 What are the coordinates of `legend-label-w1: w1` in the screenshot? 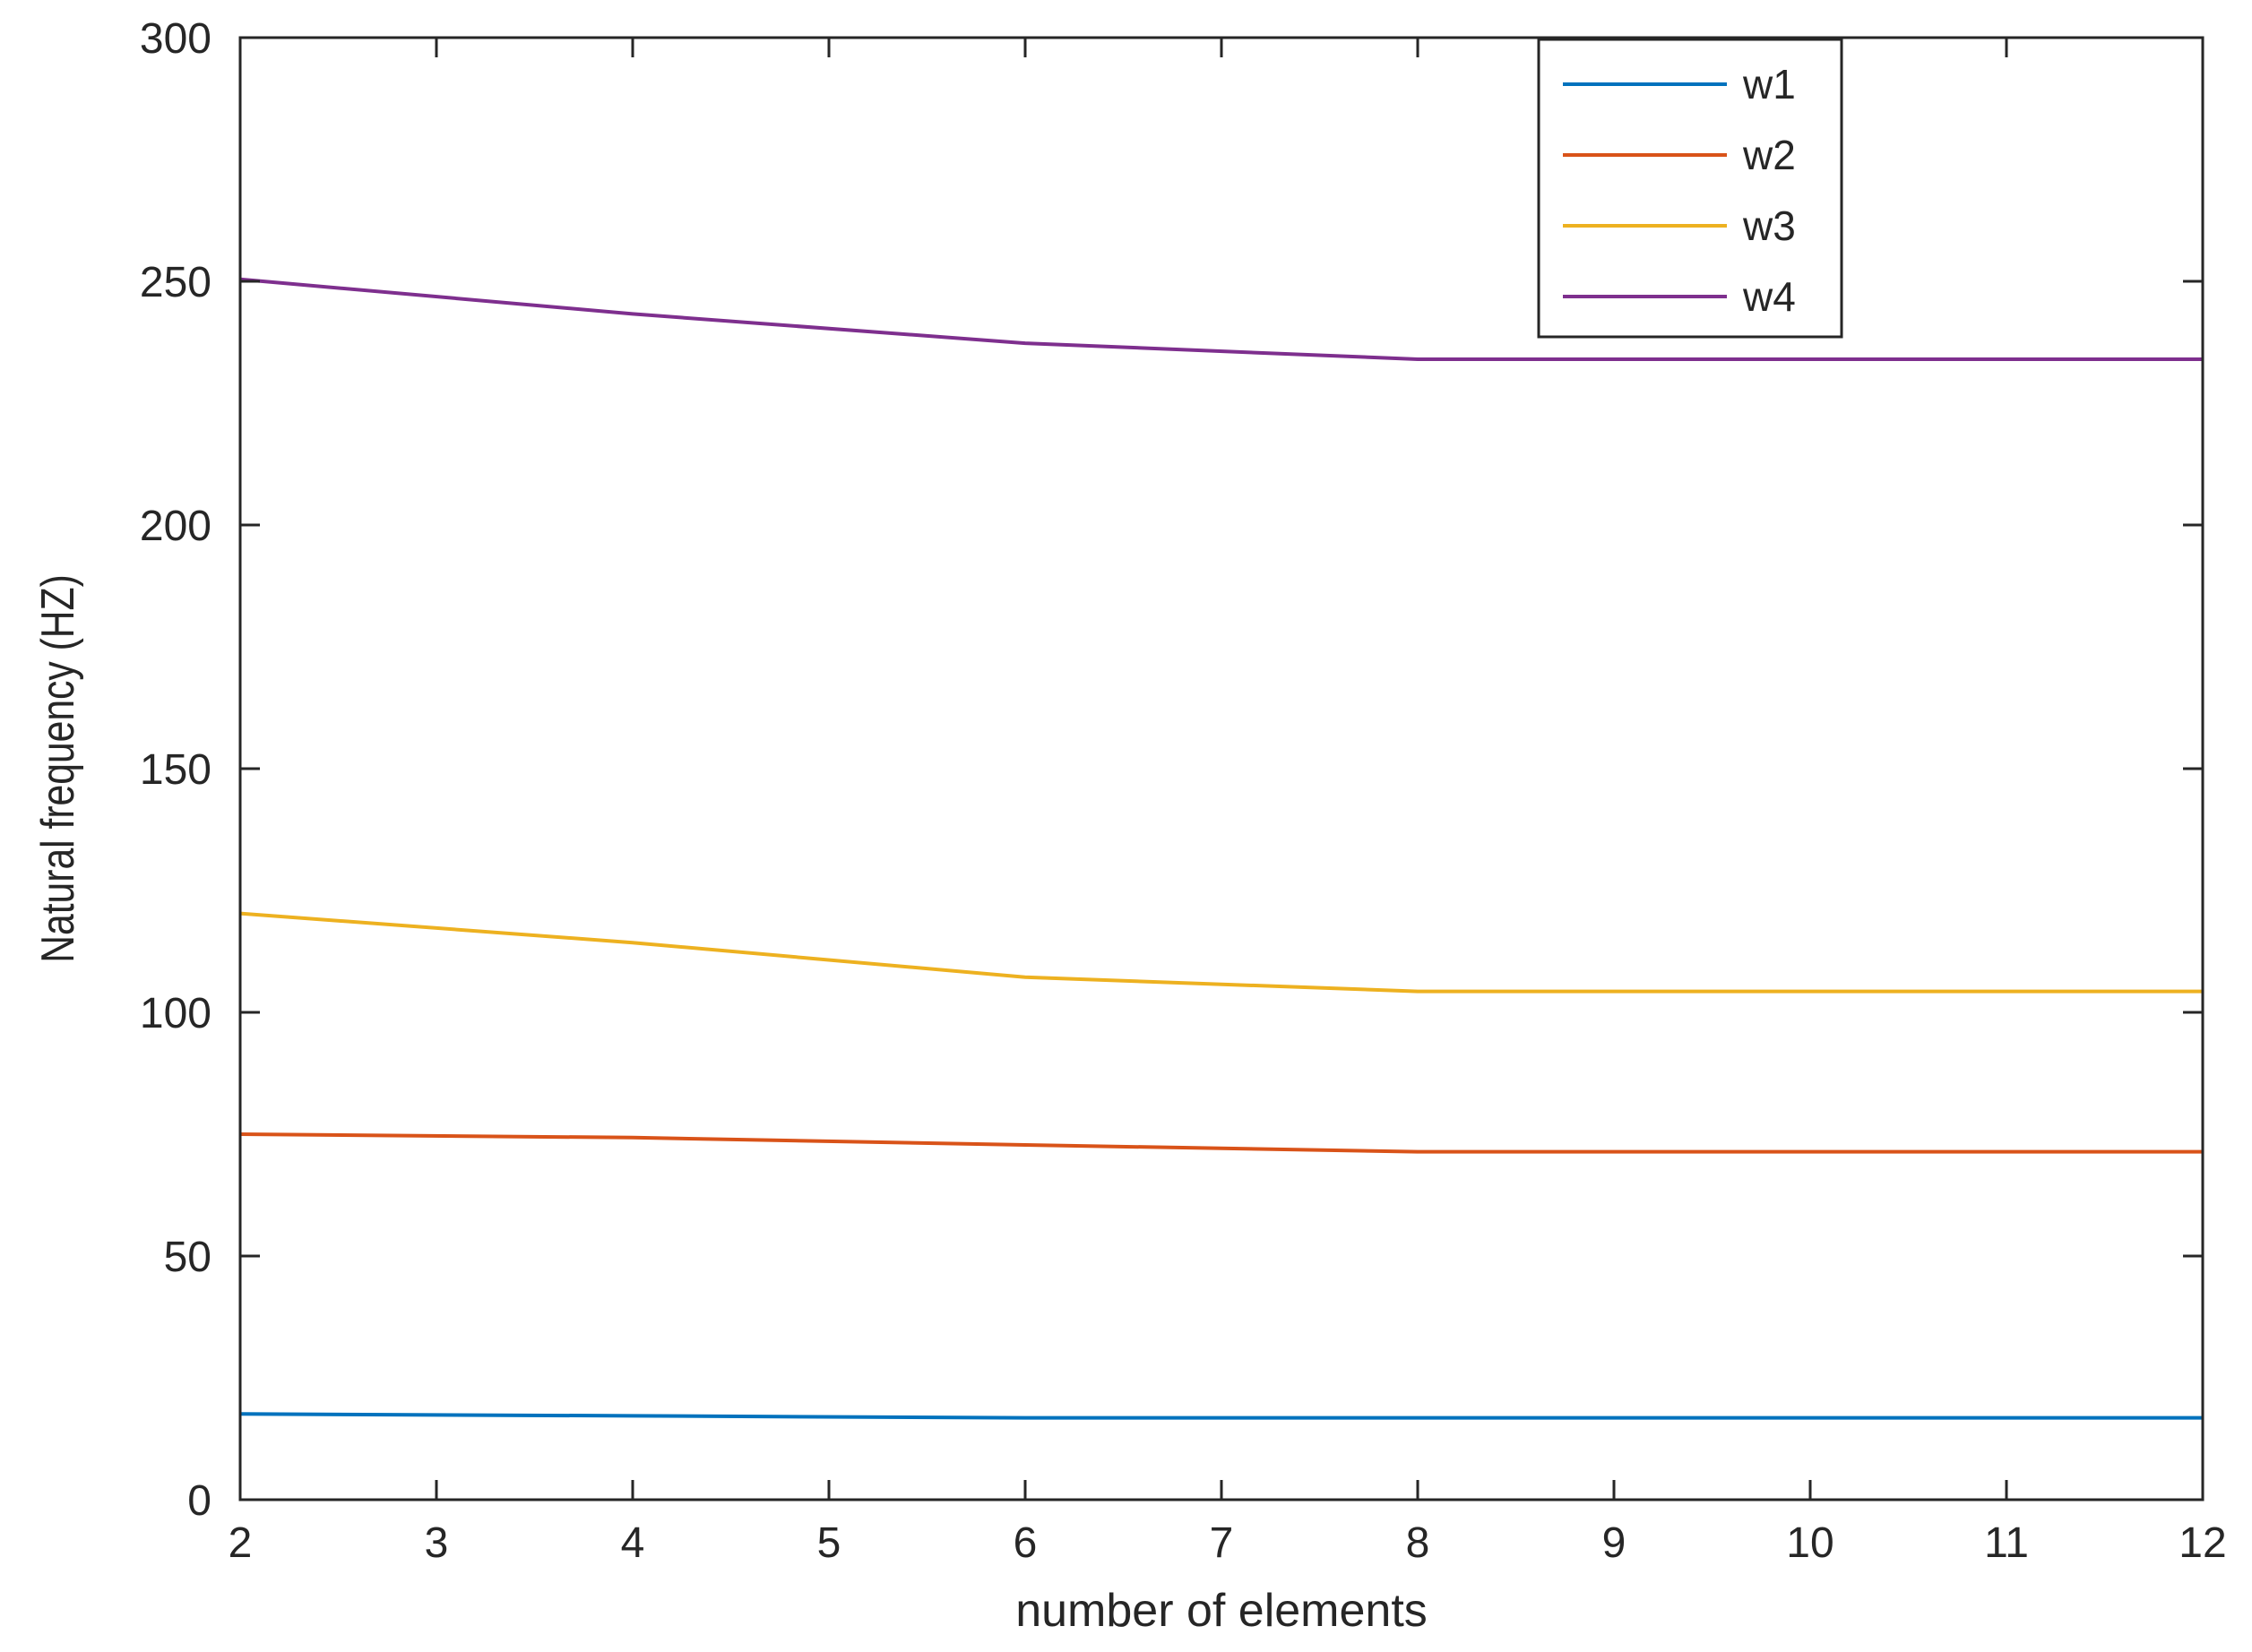 It's located at (1769, 85).